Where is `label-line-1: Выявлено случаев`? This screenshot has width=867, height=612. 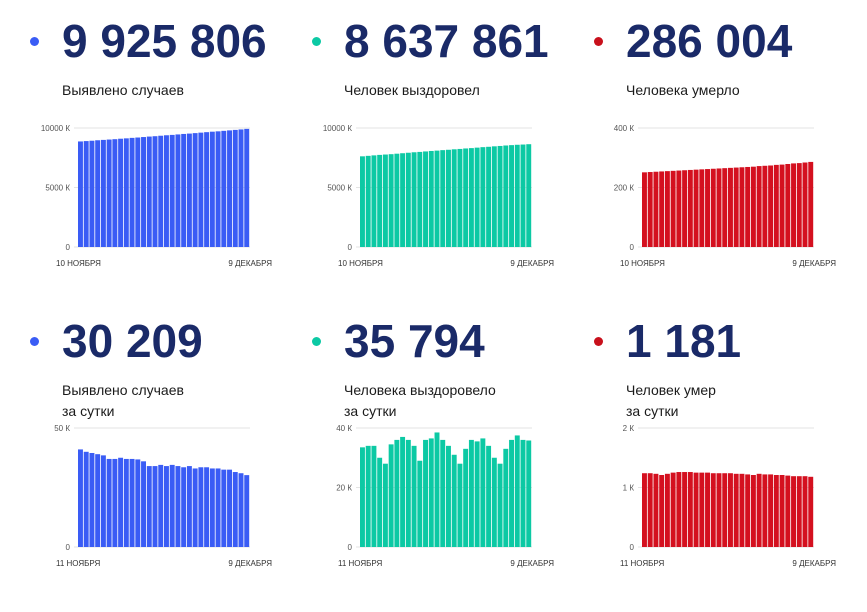
label-line-1: Выявлено случаев is located at coordinates (123, 390).